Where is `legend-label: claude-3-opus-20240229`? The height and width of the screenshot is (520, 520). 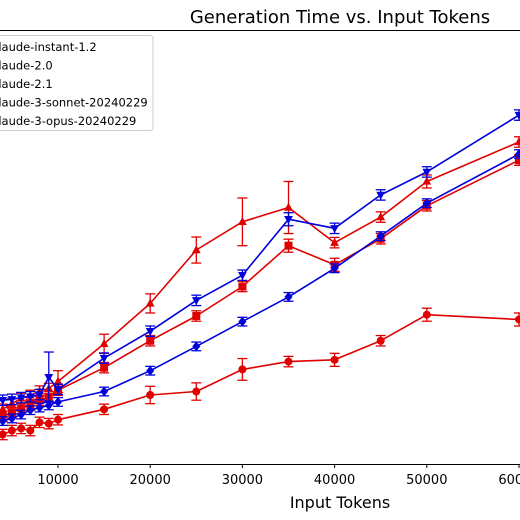
legend-label: claude-3-opus-20240229 is located at coordinates (68, 121).